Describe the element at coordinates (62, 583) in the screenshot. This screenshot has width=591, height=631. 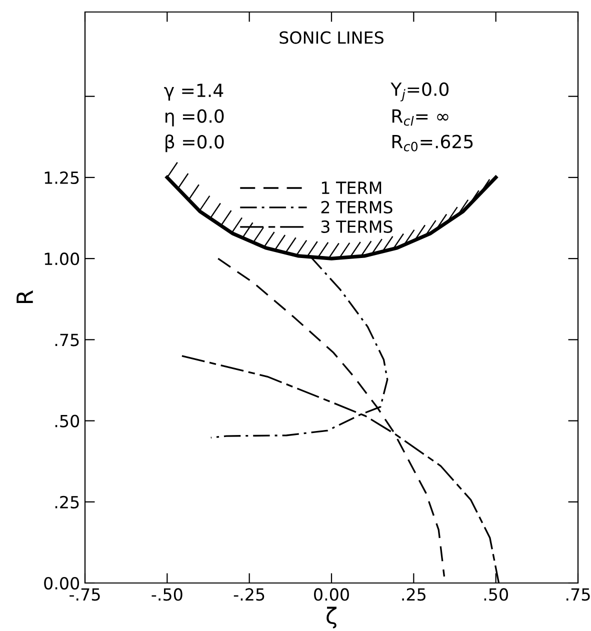
I see `y-tick-label: 0.00` at that location.